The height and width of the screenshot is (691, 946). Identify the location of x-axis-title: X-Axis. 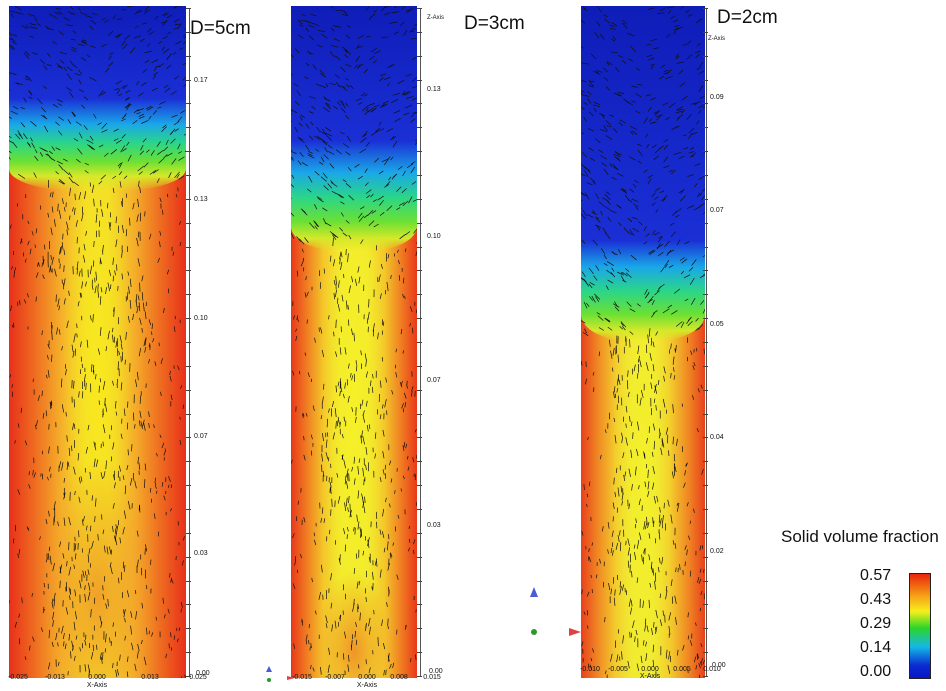
(650, 676).